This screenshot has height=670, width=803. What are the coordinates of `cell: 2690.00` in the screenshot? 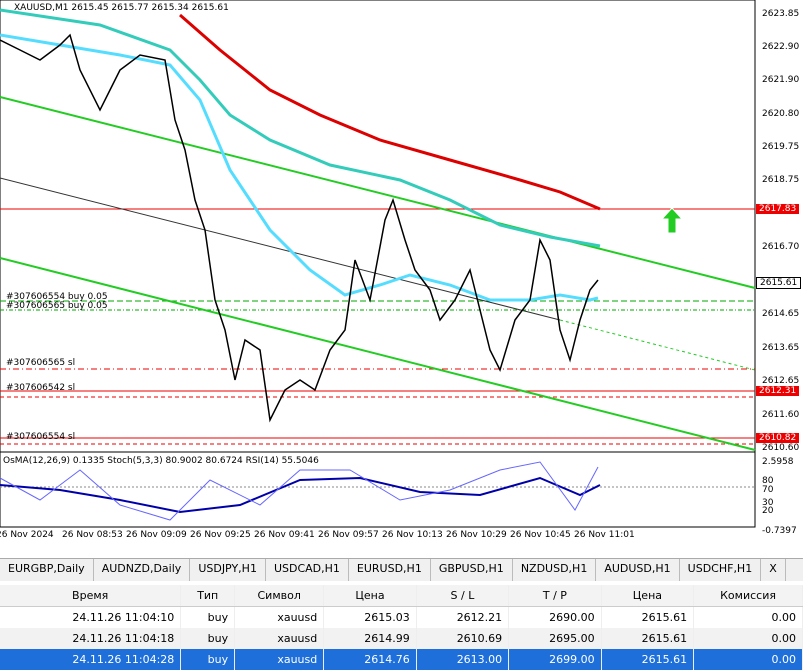 It's located at (555, 617).